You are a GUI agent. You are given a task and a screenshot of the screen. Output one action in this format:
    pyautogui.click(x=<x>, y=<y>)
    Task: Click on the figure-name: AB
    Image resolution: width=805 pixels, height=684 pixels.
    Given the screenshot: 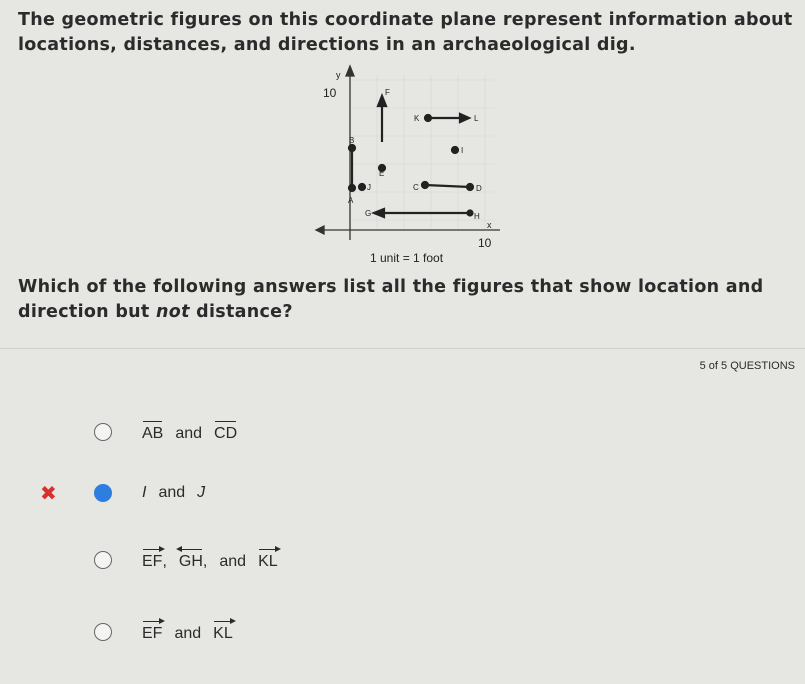 What is the action you would take?
    pyautogui.click(x=152, y=432)
    